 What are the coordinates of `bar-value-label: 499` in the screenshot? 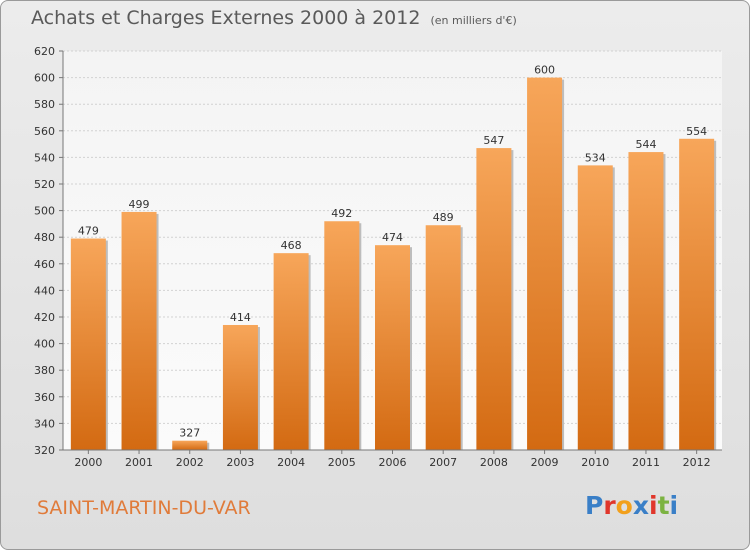 It's located at (139, 204).